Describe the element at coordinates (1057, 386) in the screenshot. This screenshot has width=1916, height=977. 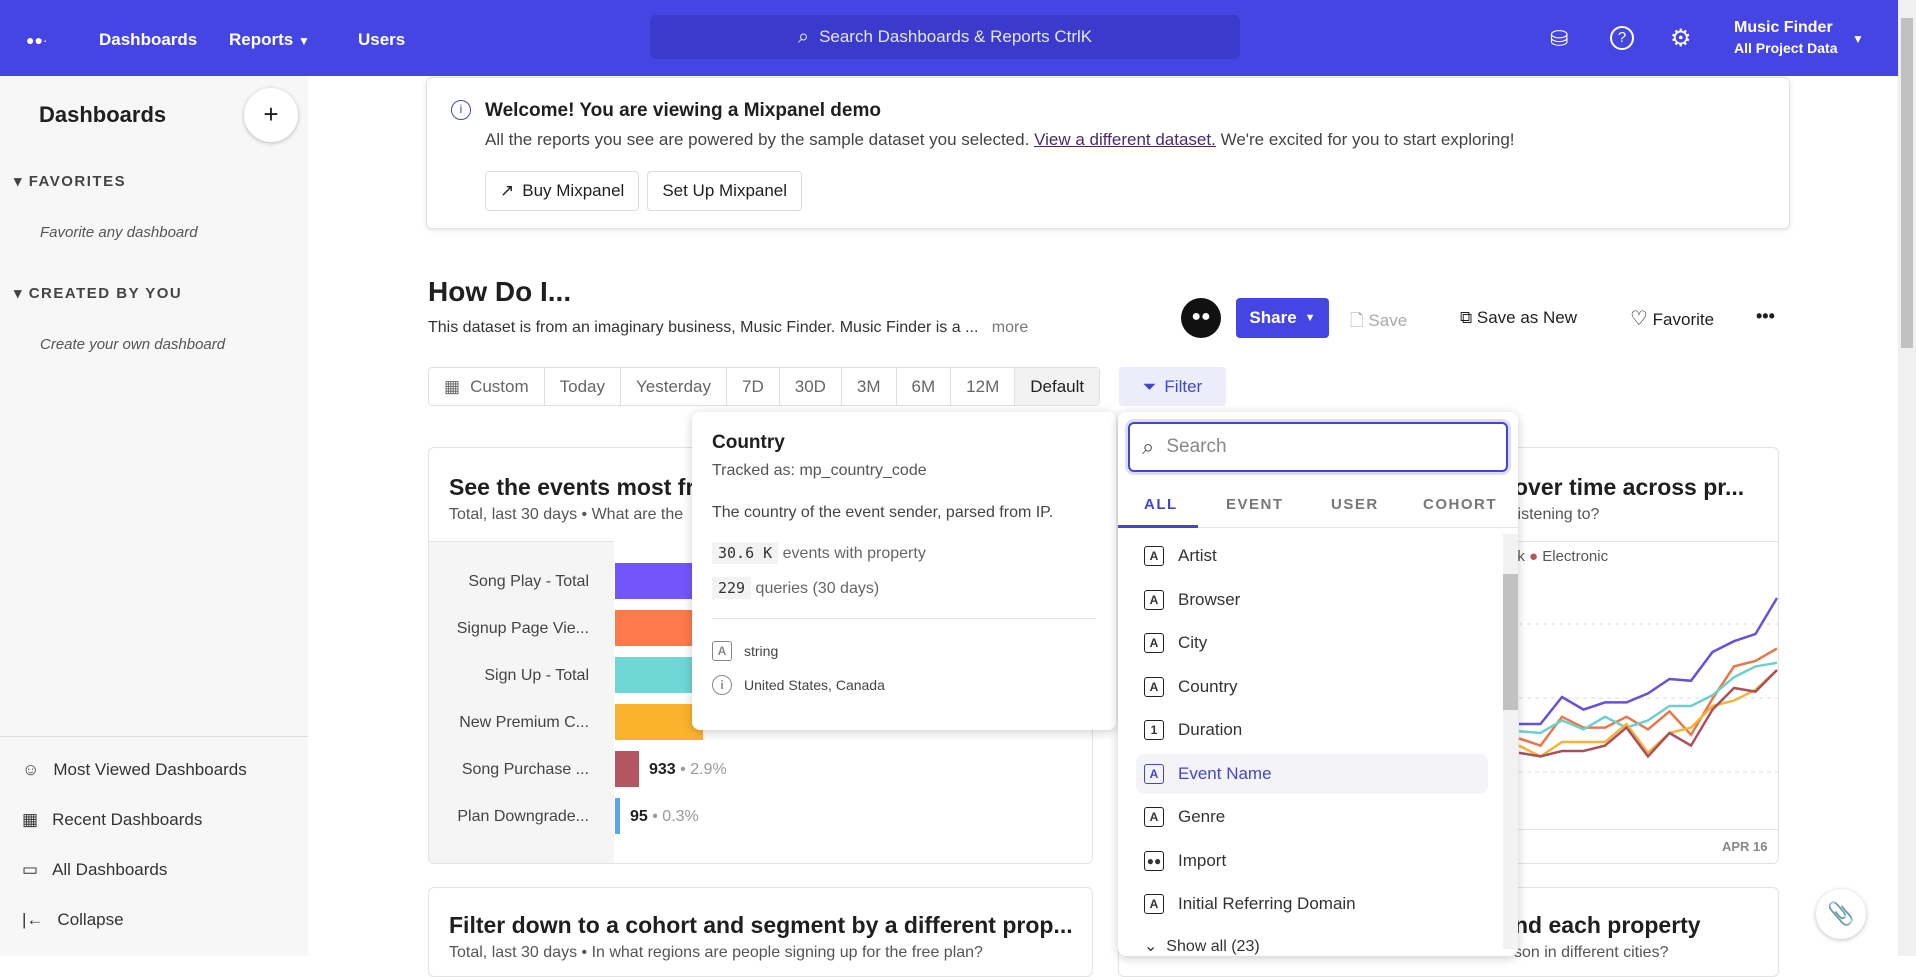
I see `date-default: Default` at that location.